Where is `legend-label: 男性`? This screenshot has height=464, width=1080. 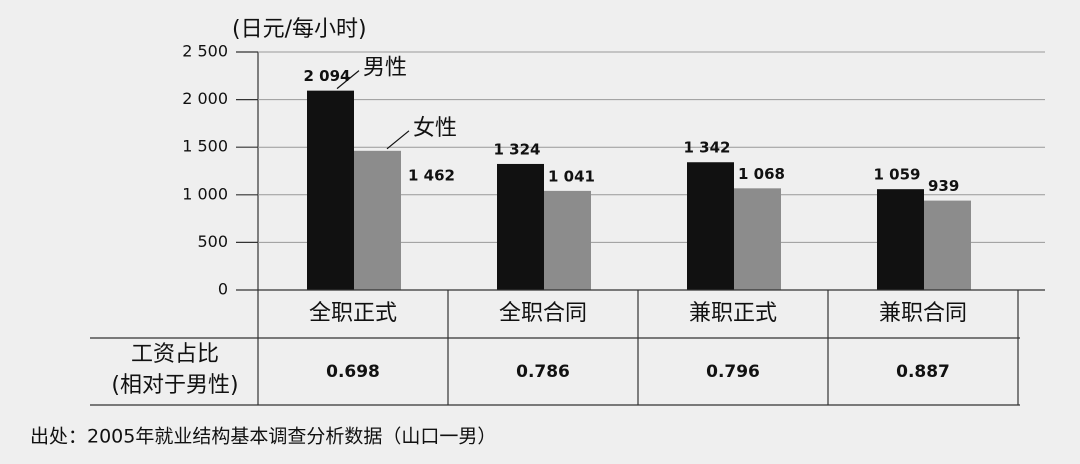
legend-label: 男性 is located at coordinates (385, 68).